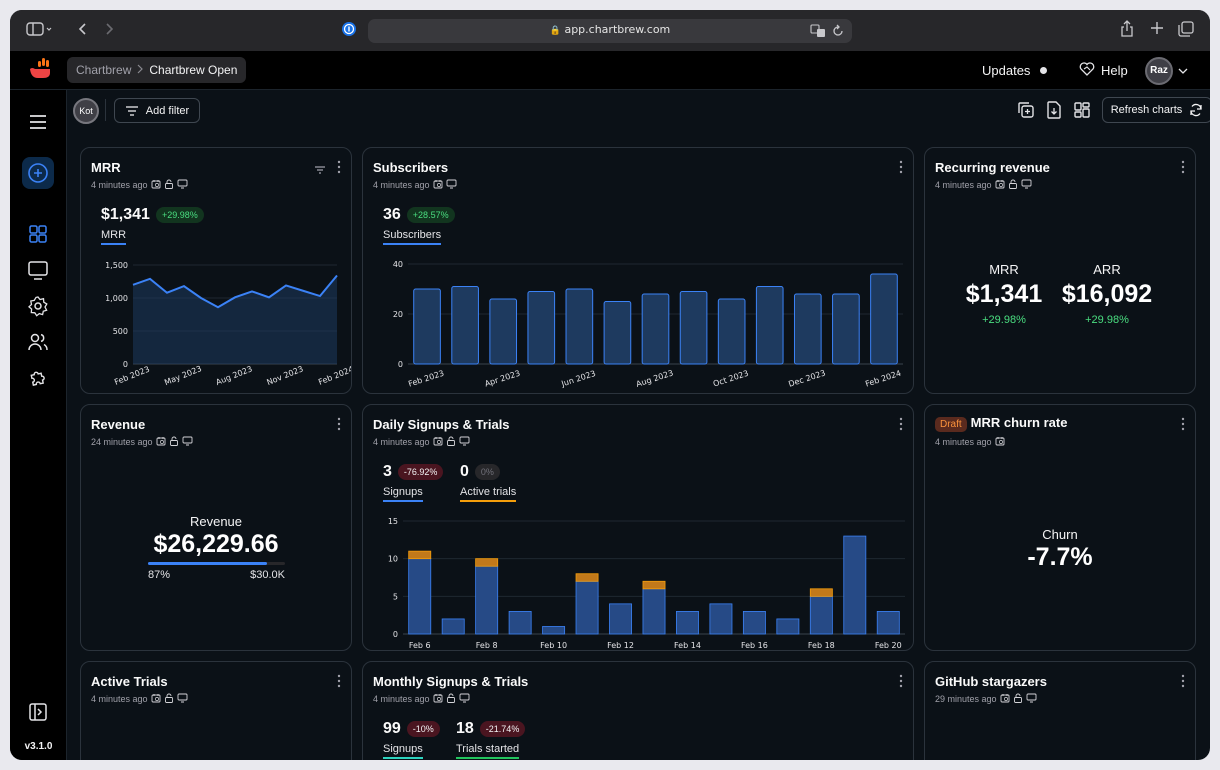  What do you see at coordinates (109, 30) in the screenshot?
I see `forward-icon` at bounding box center [109, 30].